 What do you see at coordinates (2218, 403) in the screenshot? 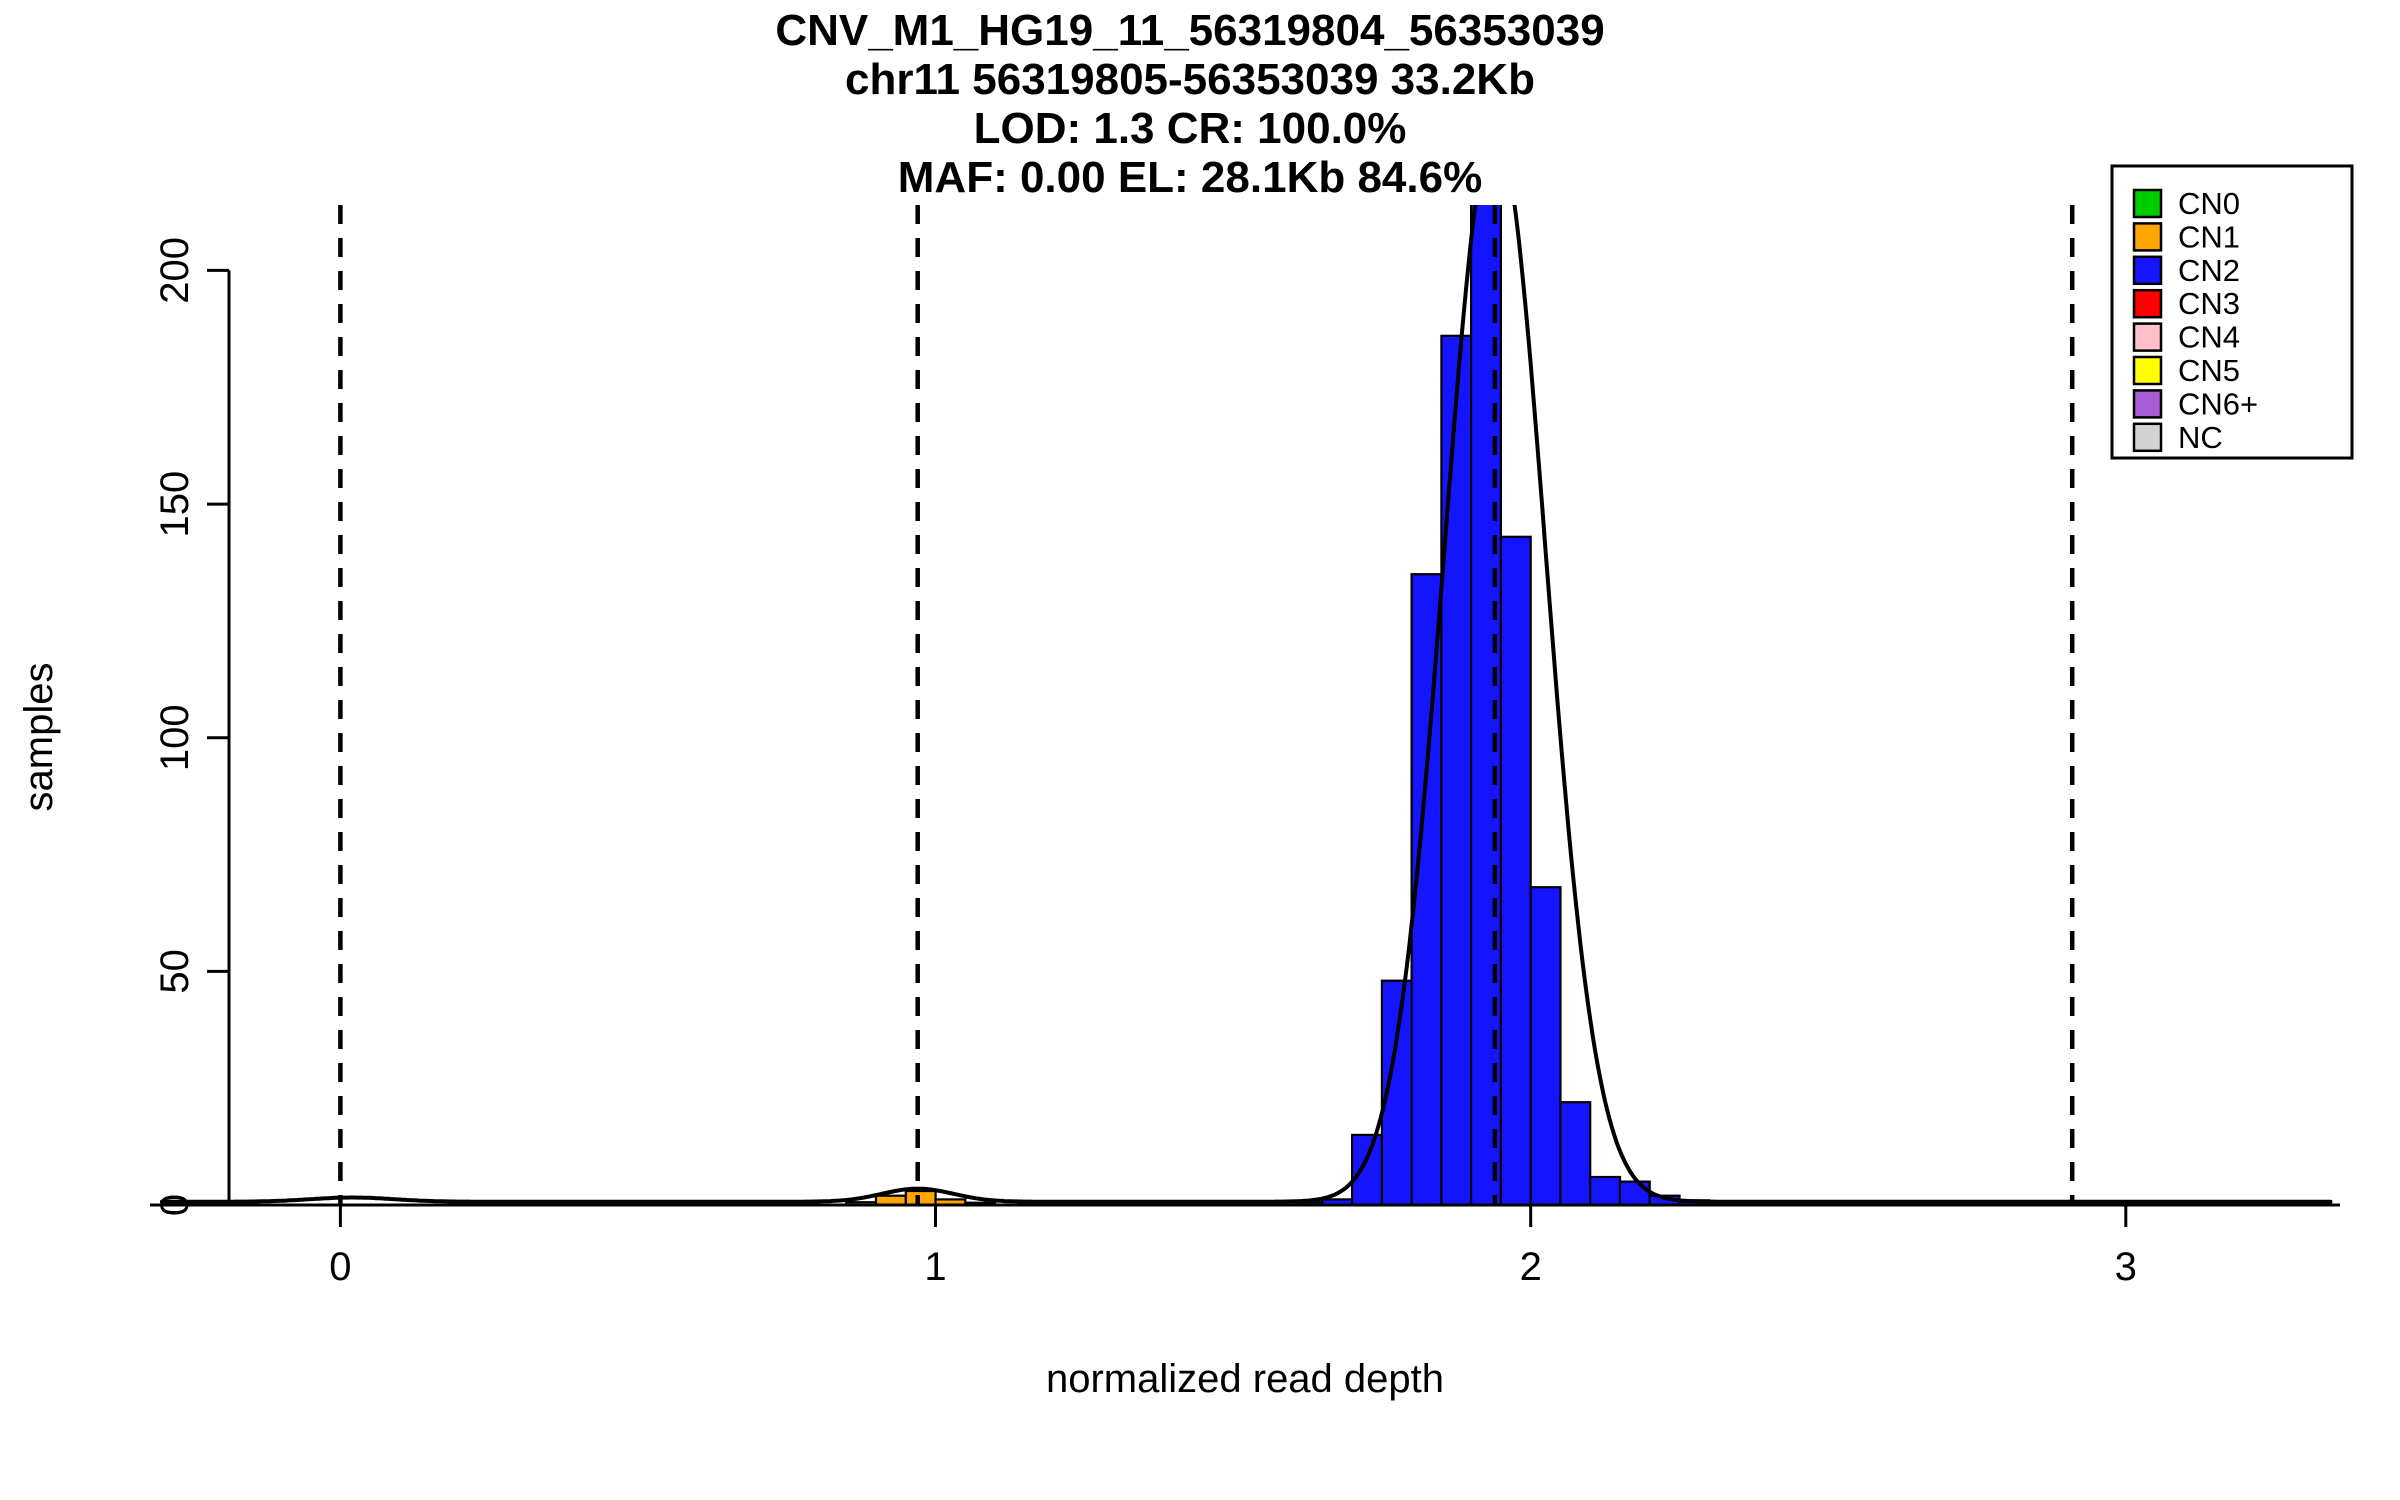
I see `legend-label-CN6+: CN6+` at bounding box center [2218, 403].